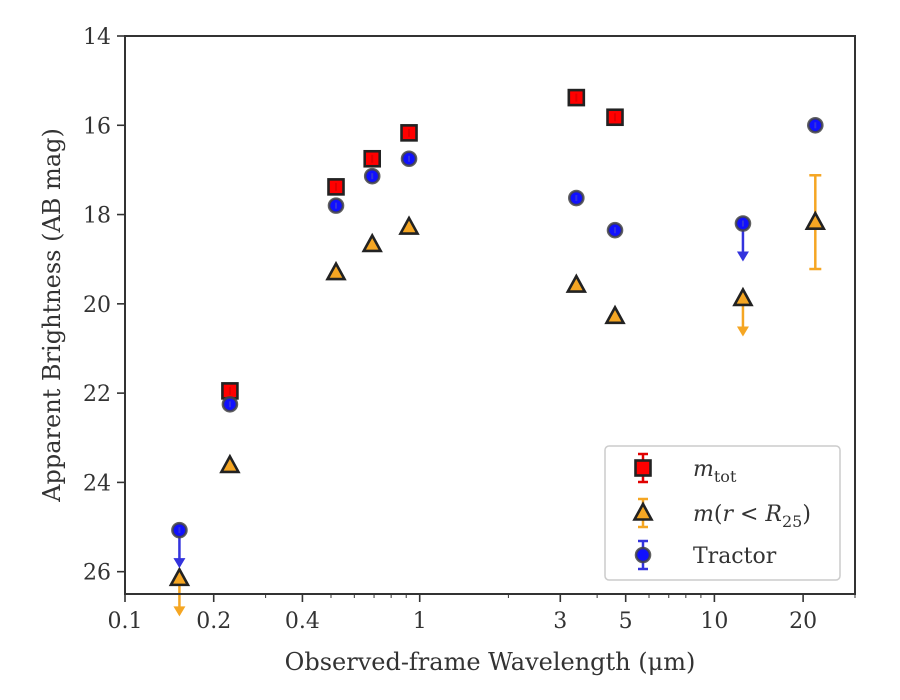 The image size is (900, 700). What do you see at coordinates (490, 662) in the screenshot?
I see `x-axis-label: Observed-frame Wavelength (μm)` at bounding box center [490, 662].